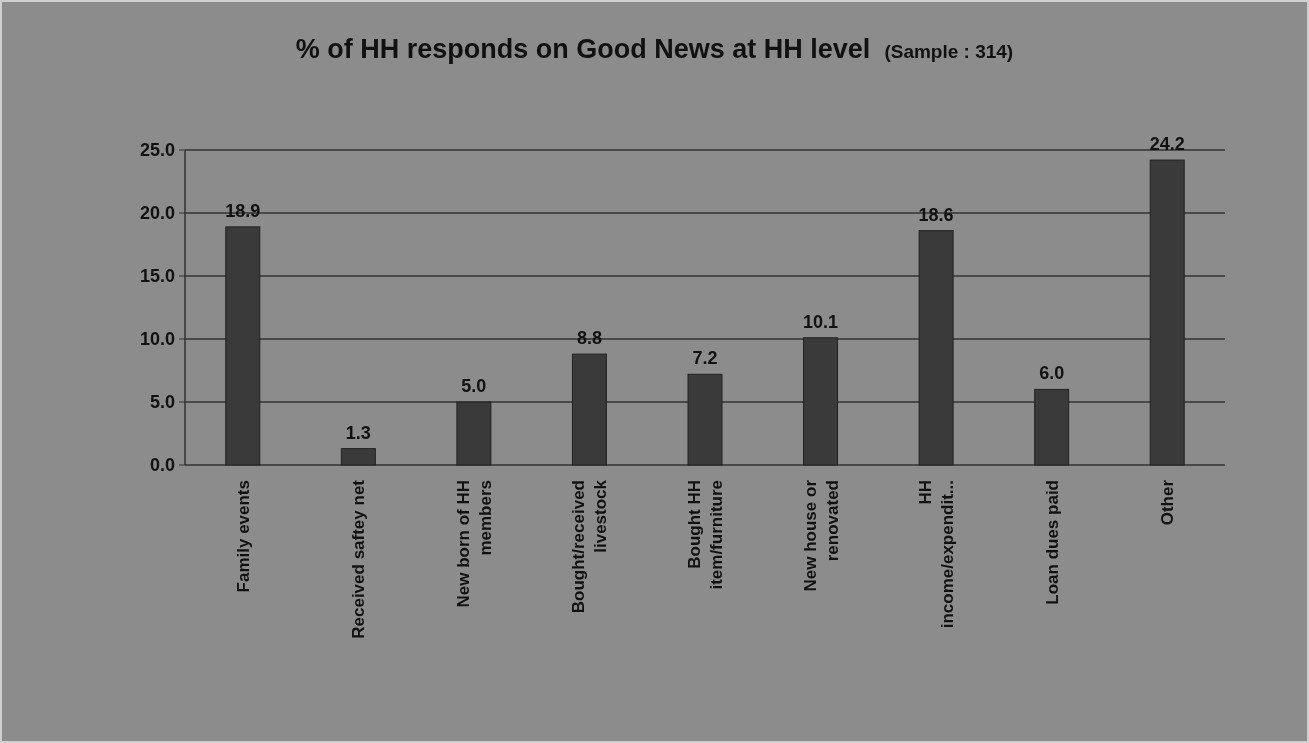  Describe the element at coordinates (157, 339) in the screenshot. I see `y-tick-label: 10.0` at that location.